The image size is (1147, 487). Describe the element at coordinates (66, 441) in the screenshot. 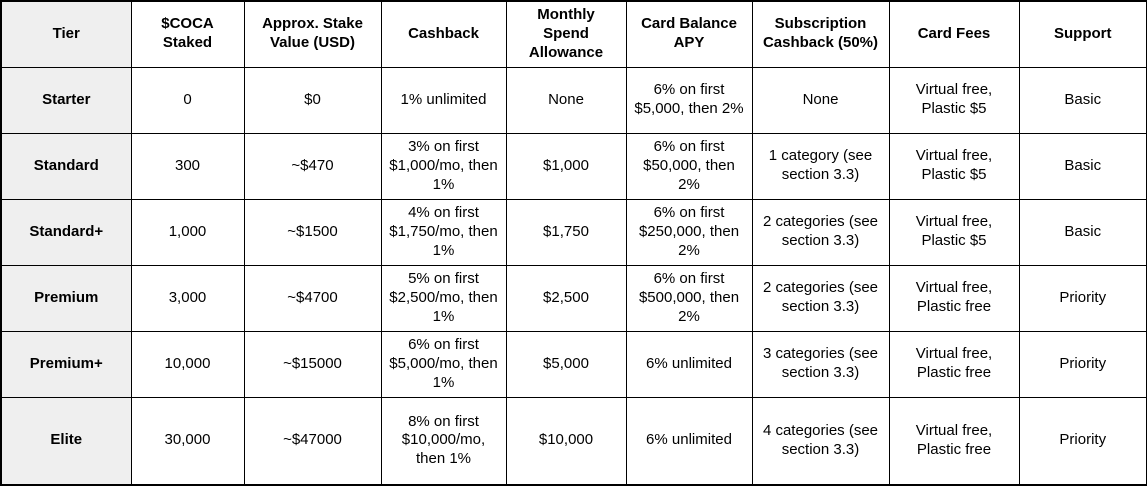

I see `tier-cell: Elite` at that location.